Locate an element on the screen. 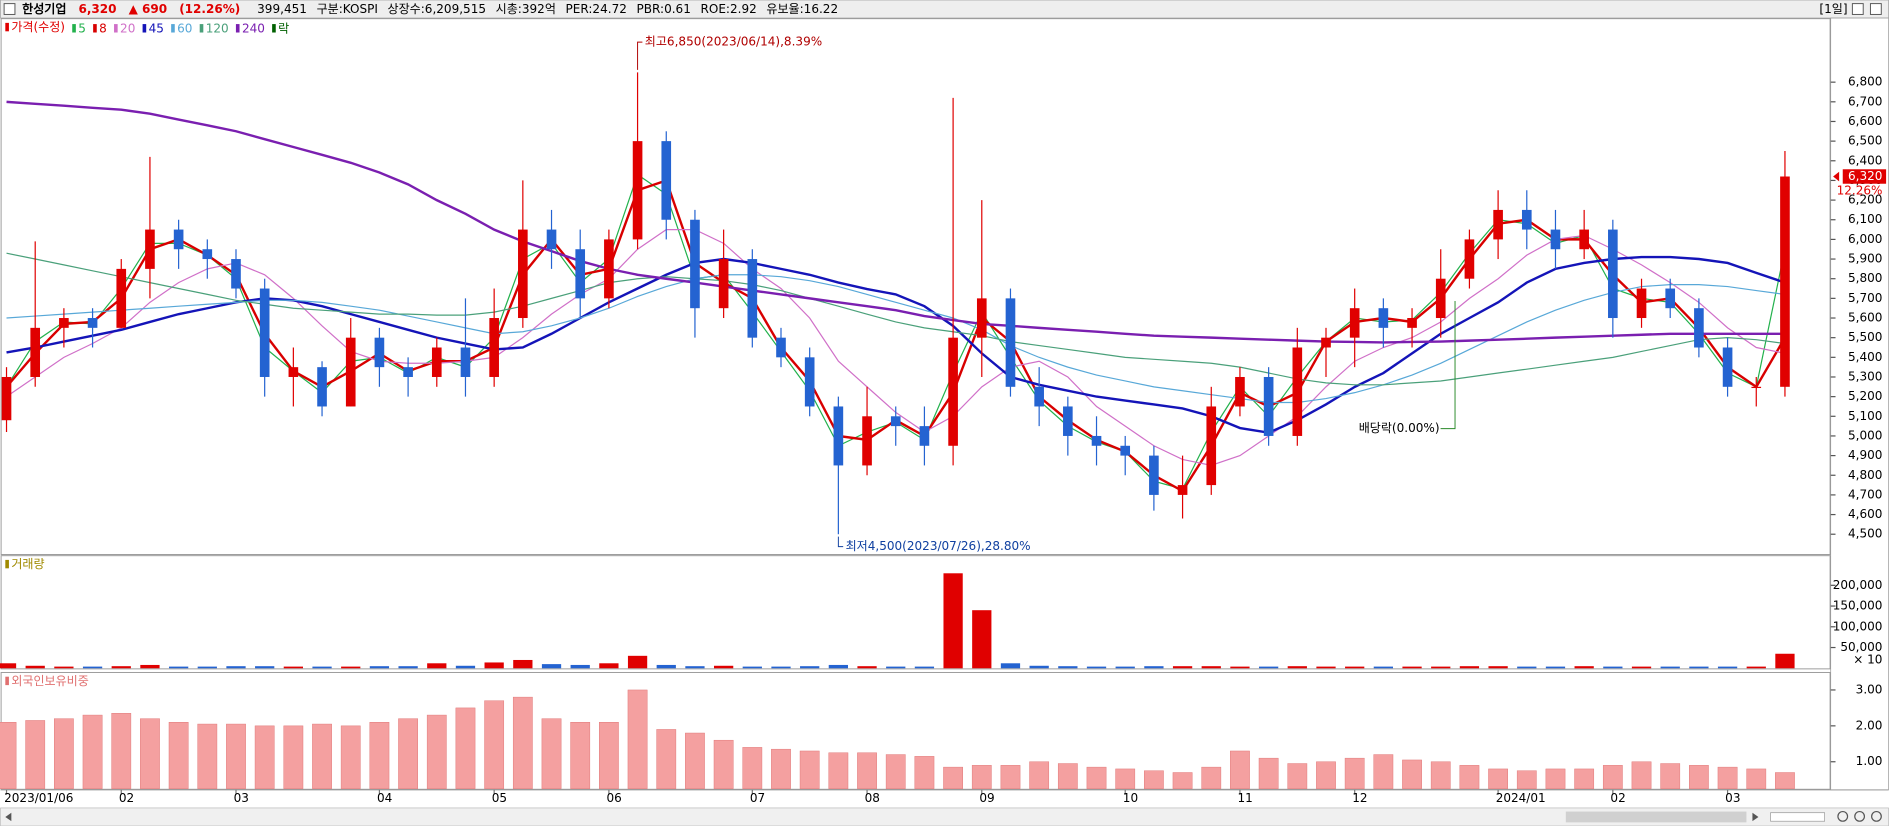 This screenshot has width=1889, height=826. y-tick-label: 1.00 is located at coordinates (1869, 761).